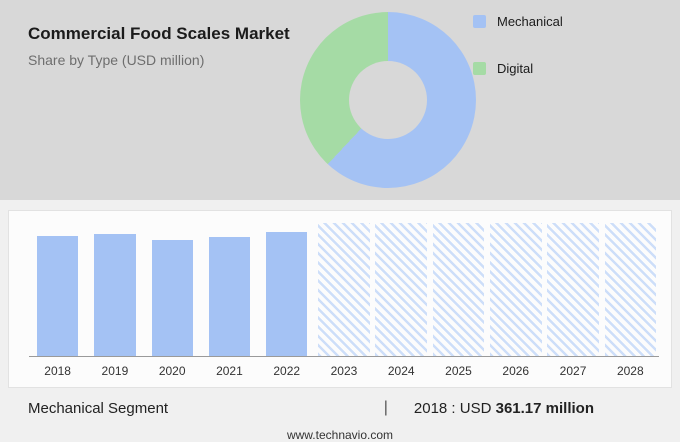 This screenshot has width=680, height=442. What do you see at coordinates (57, 371) in the screenshot?
I see `x-tick-2018: 2018` at bounding box center [57, 371].